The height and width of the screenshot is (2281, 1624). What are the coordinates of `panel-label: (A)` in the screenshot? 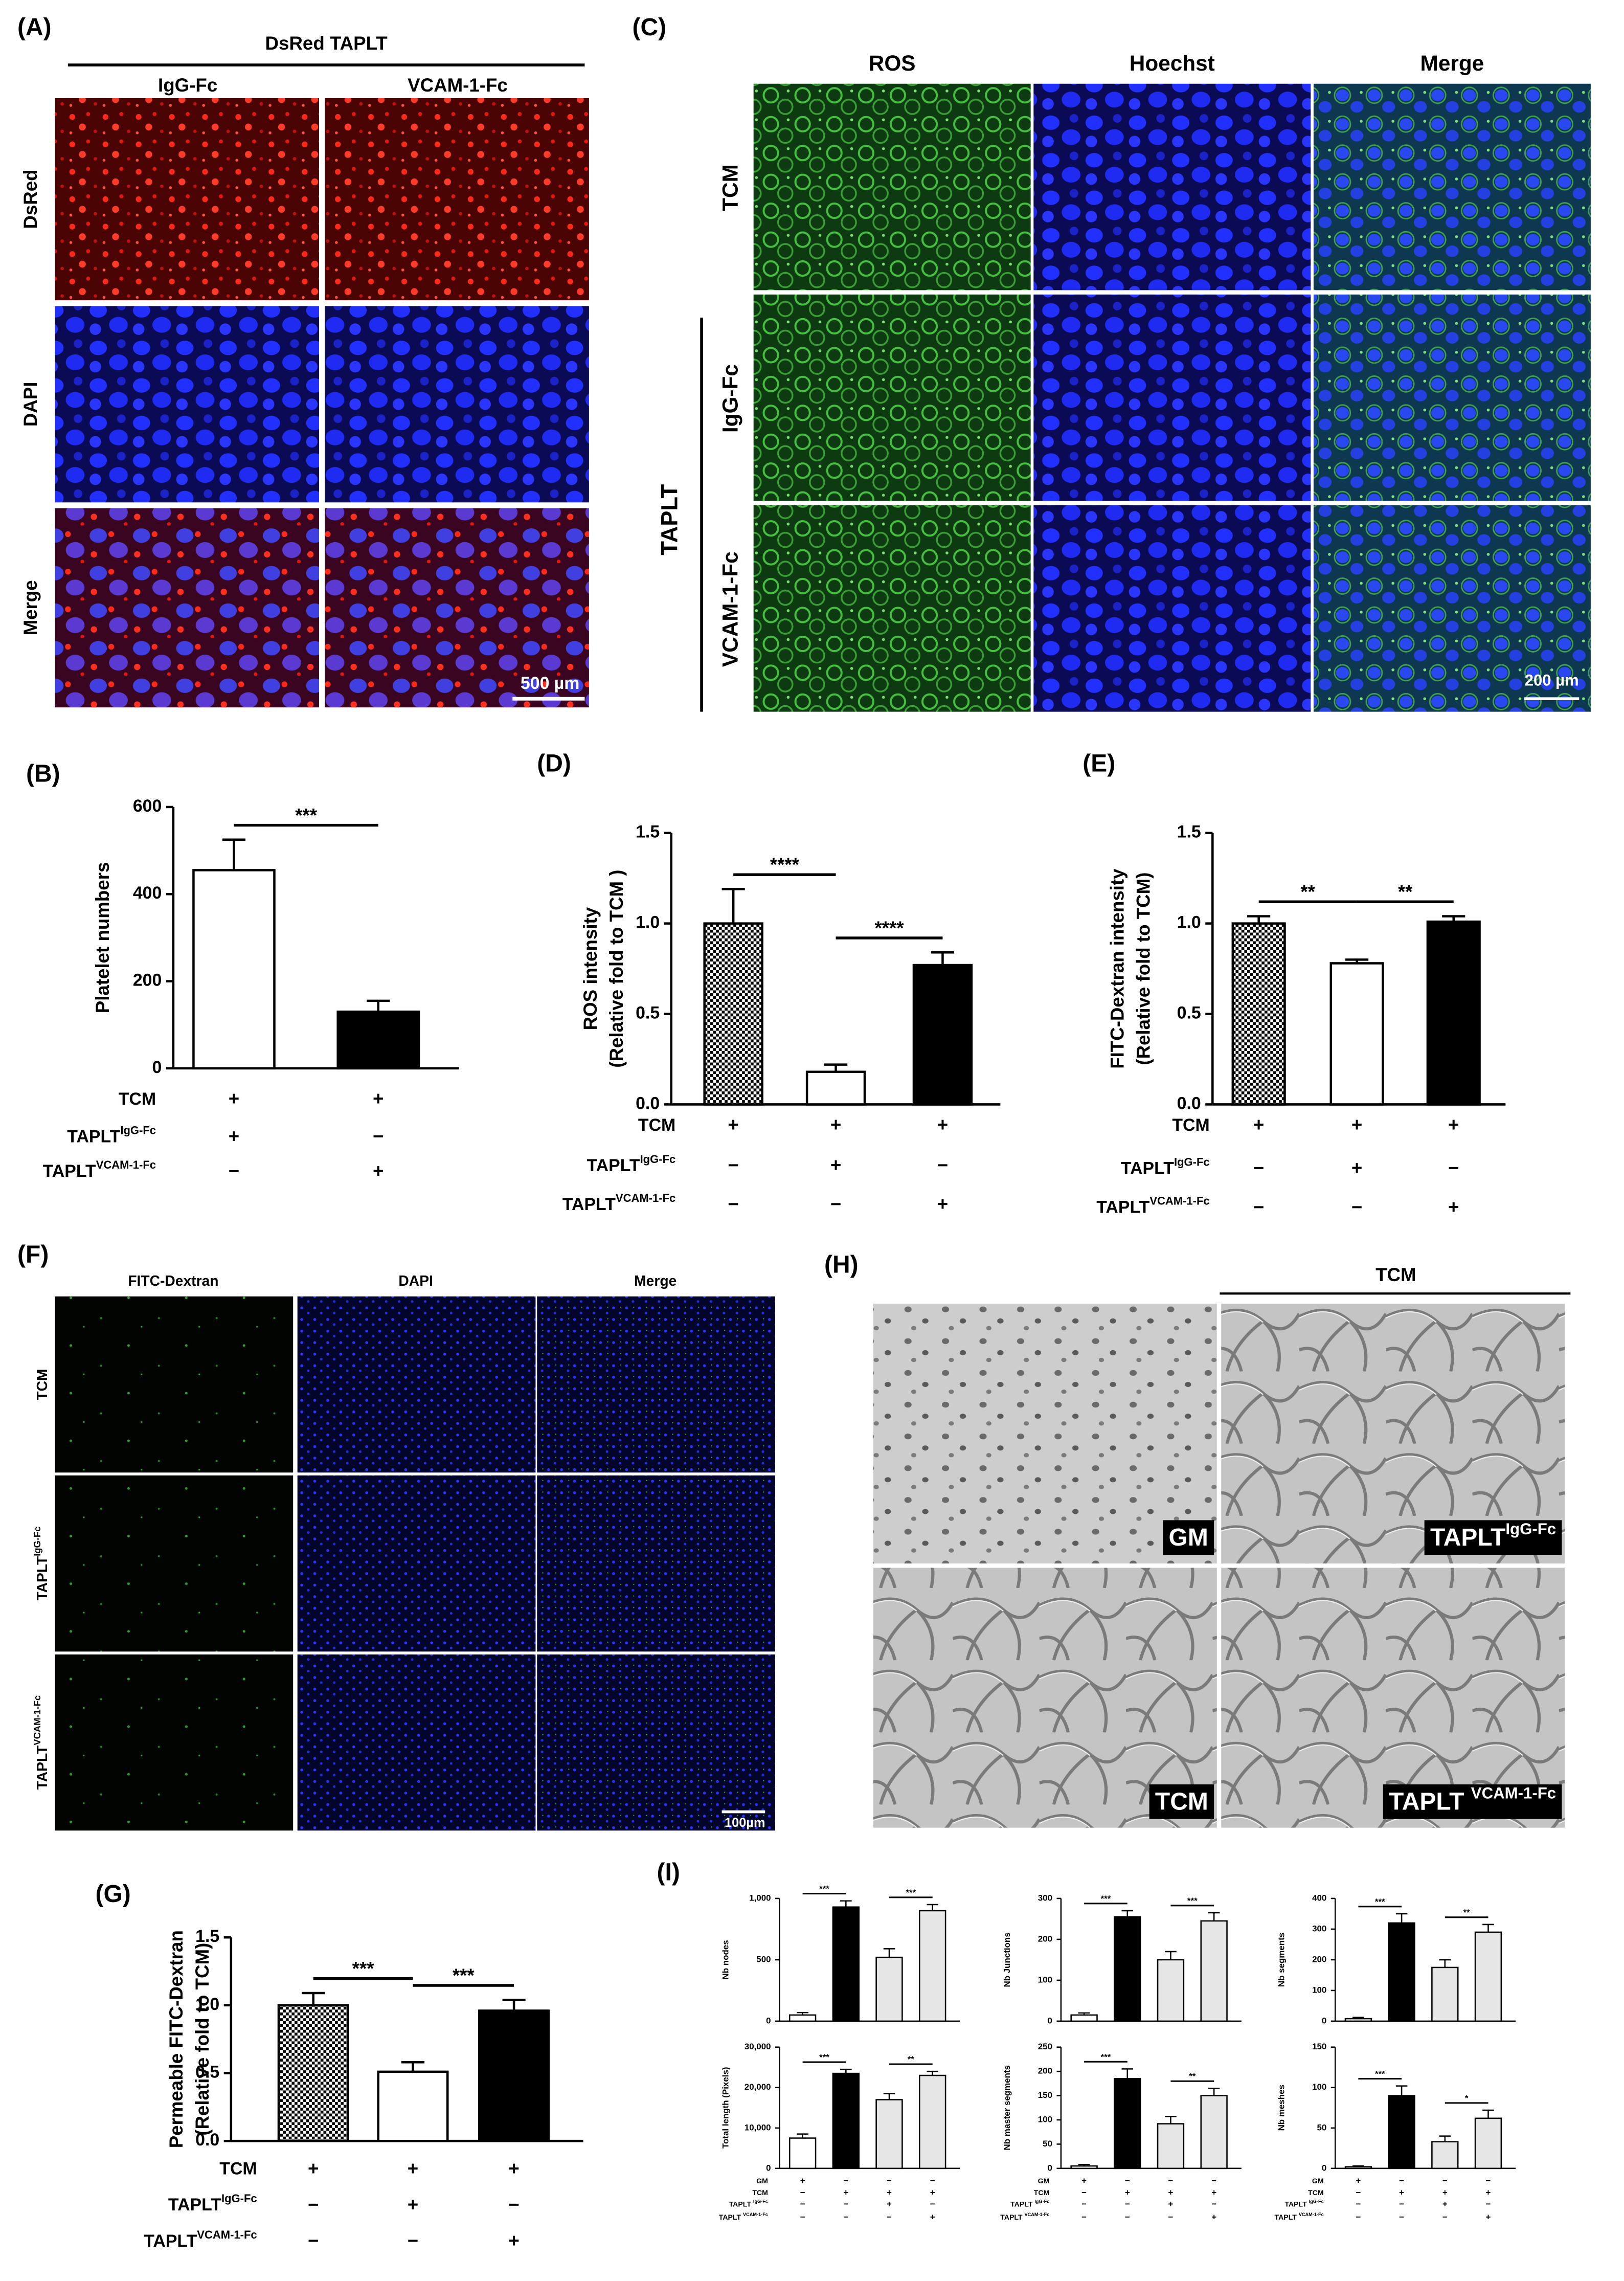 It's located at (34, 27).